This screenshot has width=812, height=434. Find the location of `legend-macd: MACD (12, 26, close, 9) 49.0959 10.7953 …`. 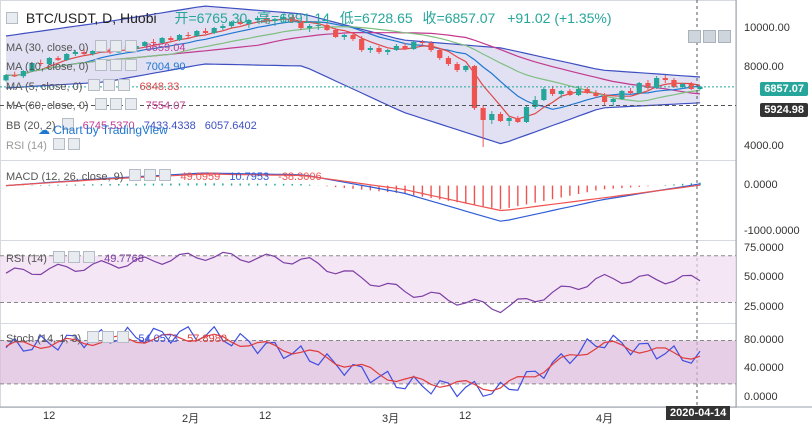

legend-macd: MACD (12, 26, close, 9) 49.0959 10.7953 … is located at coordinates (164, 176).